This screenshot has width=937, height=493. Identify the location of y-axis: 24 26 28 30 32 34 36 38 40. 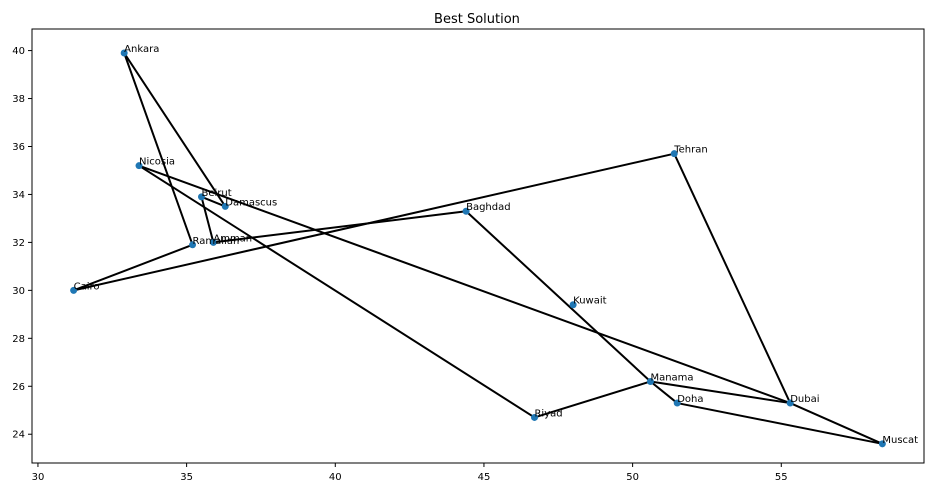
(22, 243).